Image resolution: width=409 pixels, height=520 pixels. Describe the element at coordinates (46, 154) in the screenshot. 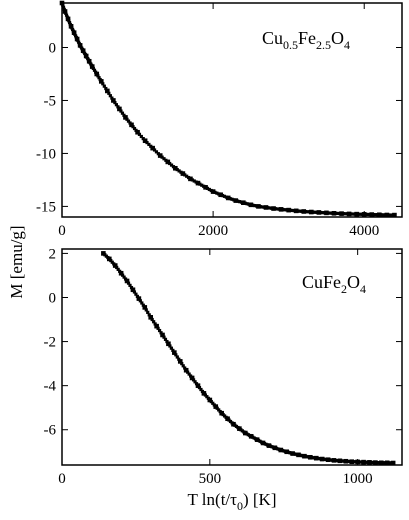

I see `top-y-tick-label: -10` at that location.